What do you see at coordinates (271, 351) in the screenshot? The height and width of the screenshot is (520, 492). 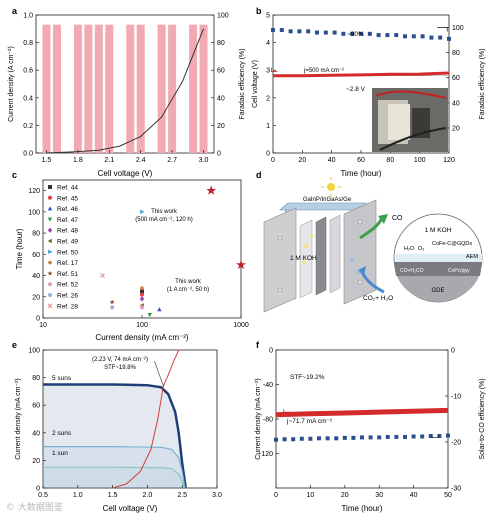 I see `panel-f-y-tick-label: 0` at bounding box center [271, 351].